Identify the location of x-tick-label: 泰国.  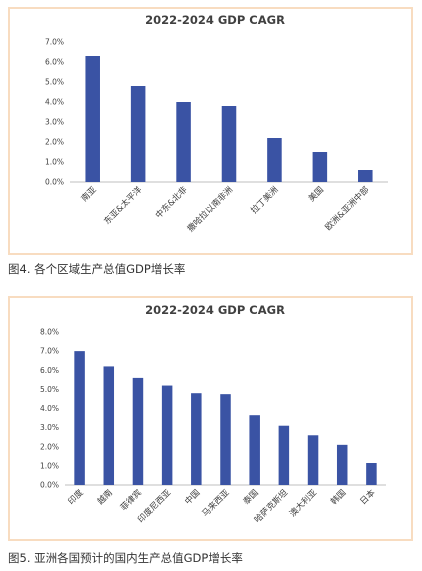
(251, 497).